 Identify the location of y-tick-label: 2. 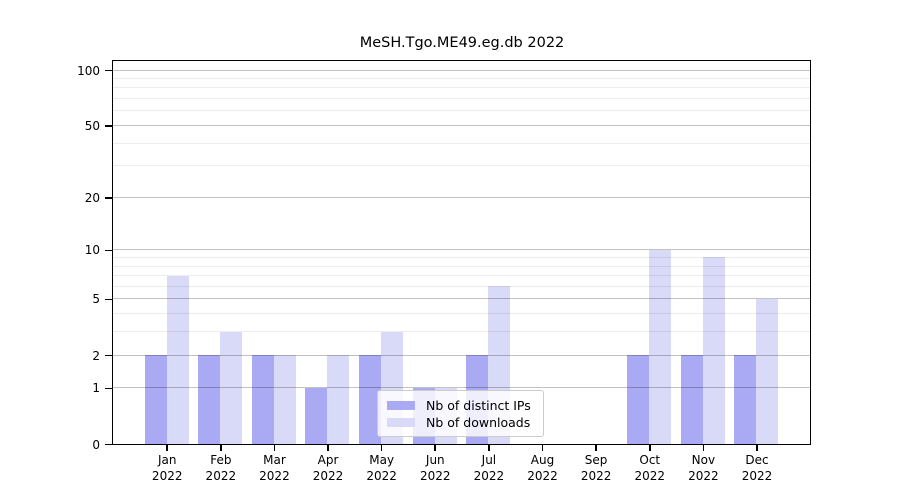
(96, 355).